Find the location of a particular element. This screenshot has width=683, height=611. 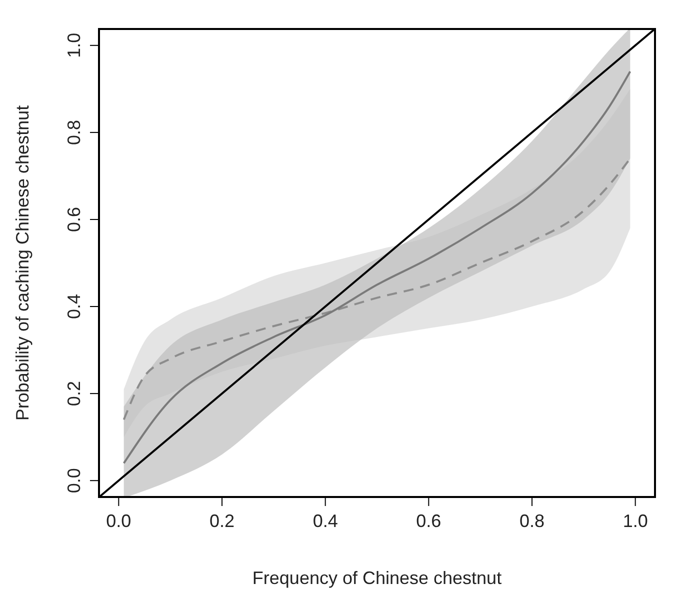

y-tick-label: 1.0 is located at coordinates (74, 45).